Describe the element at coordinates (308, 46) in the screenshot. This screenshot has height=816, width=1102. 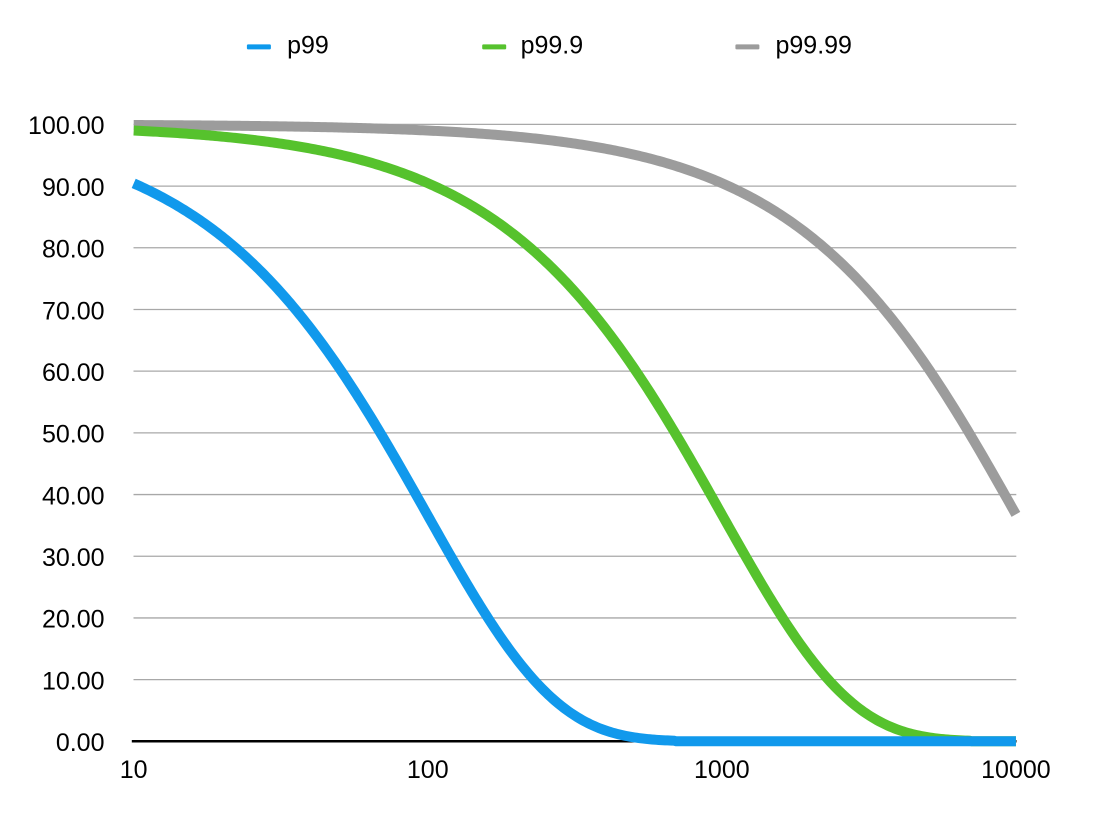
I see `svg-text: p99` at that location.